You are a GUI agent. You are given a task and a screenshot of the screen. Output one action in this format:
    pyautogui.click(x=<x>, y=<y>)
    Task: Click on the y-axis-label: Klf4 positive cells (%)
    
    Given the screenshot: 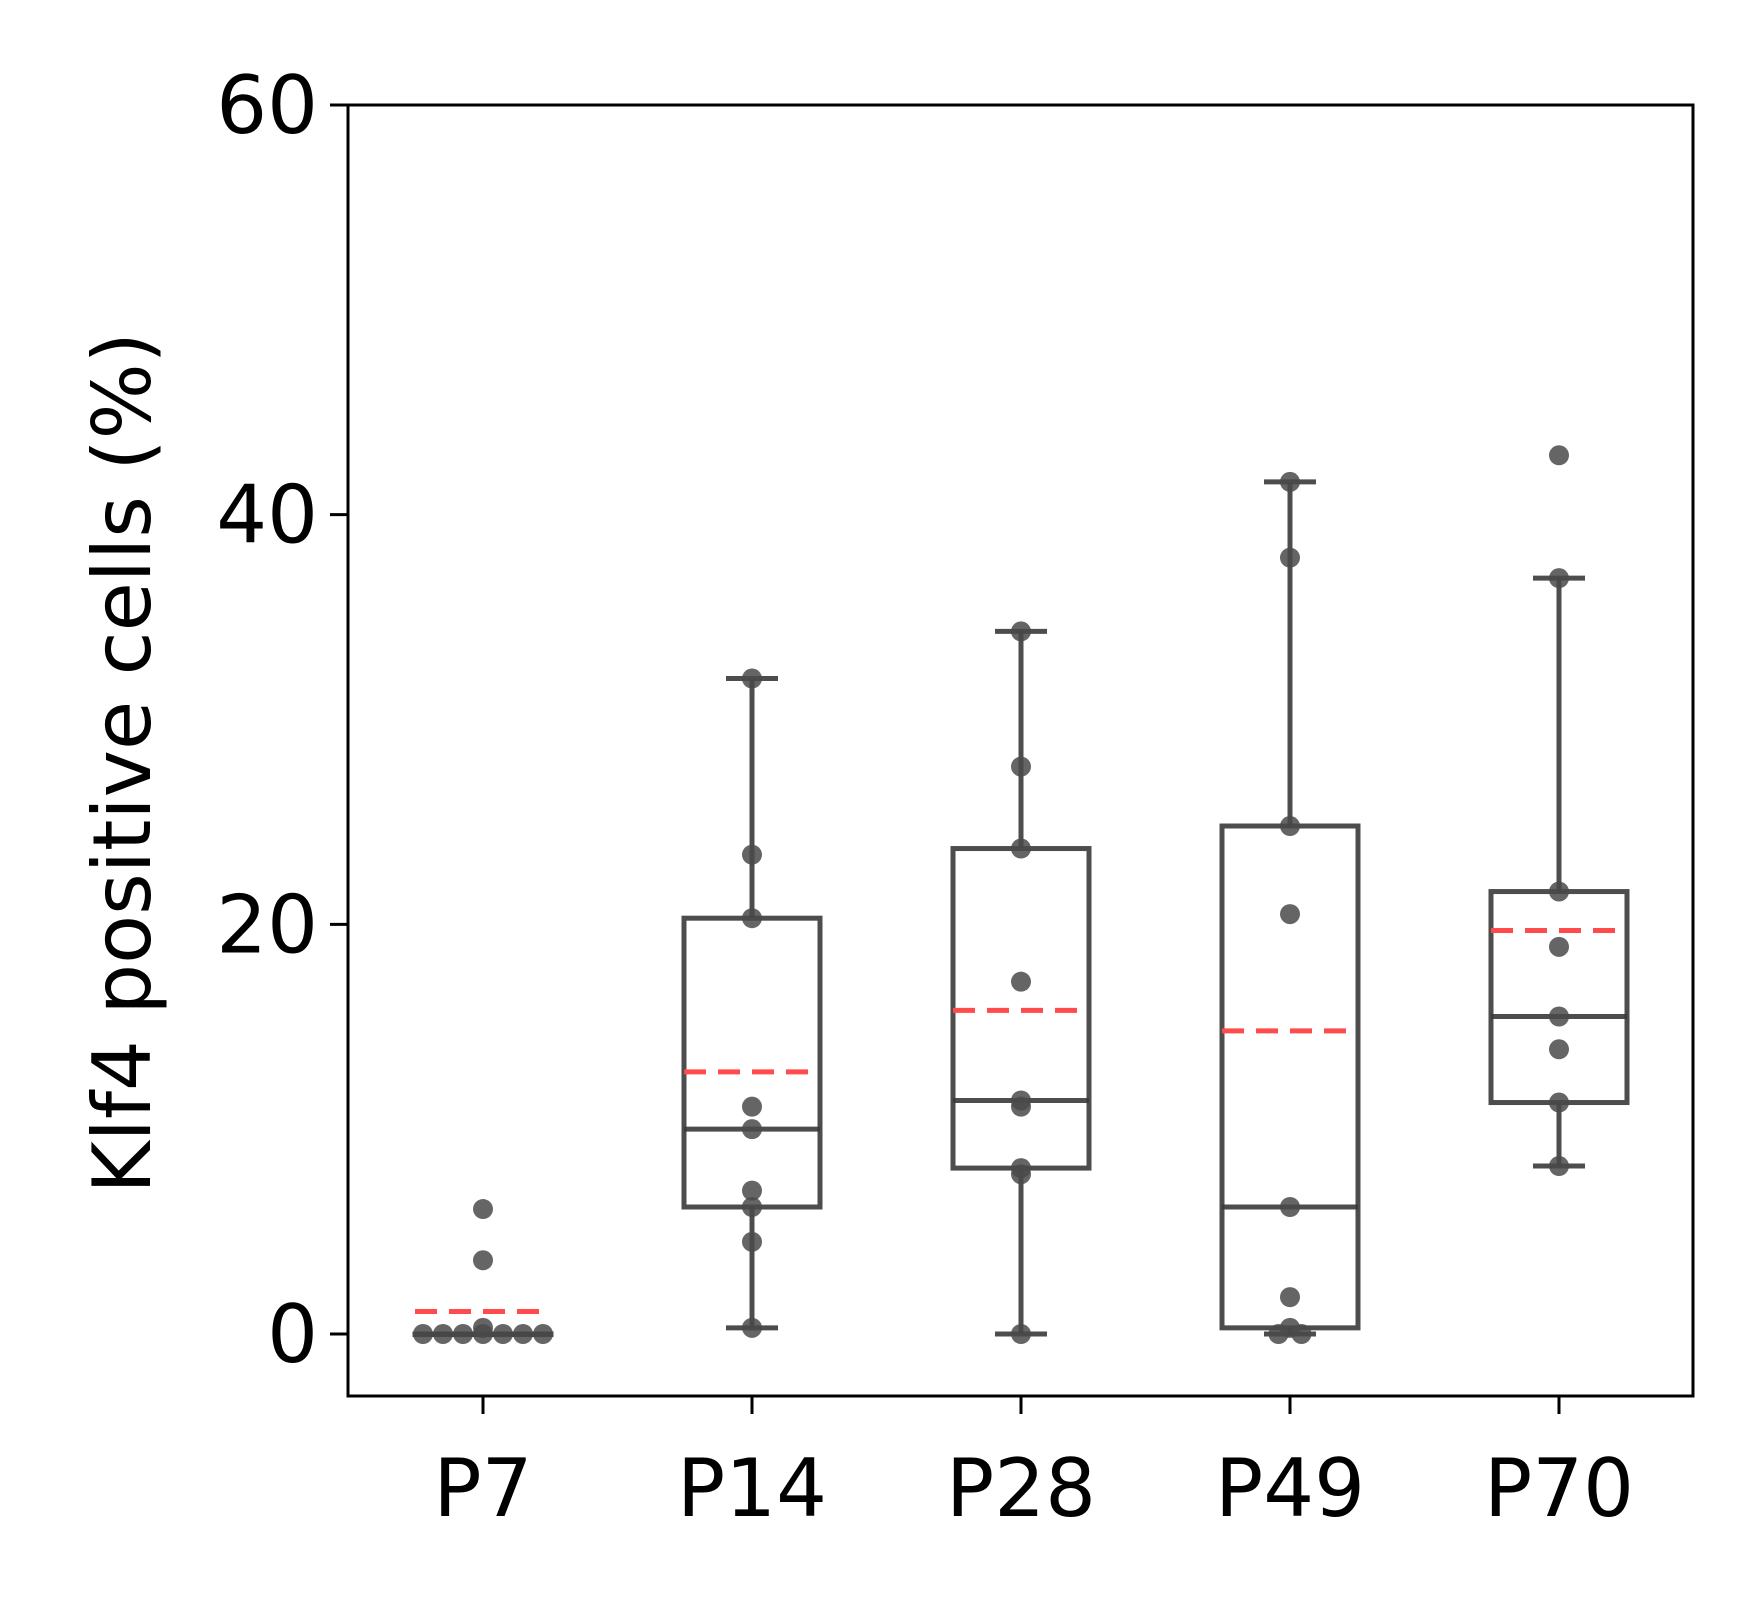 What is the action you would take?
    pyautogui.click(x=122, y=763)
    